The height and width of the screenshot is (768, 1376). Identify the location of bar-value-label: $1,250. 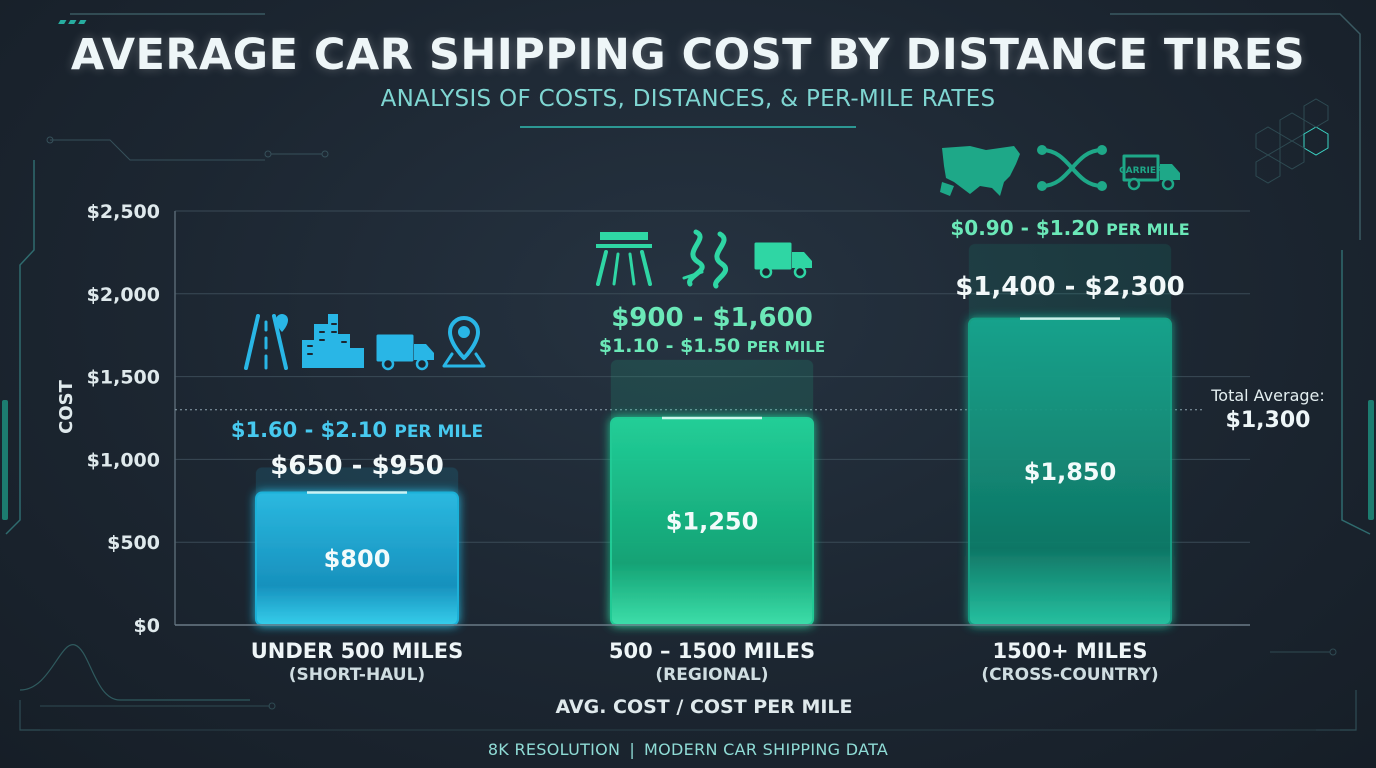
(712, 522).